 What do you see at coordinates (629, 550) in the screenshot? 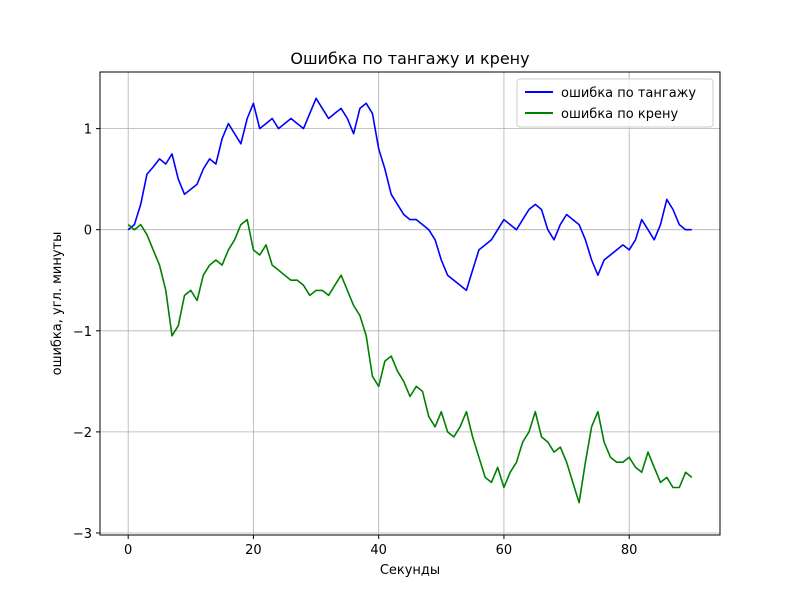
I see `x-tick-label: 80` at bounding box center [629, 550].